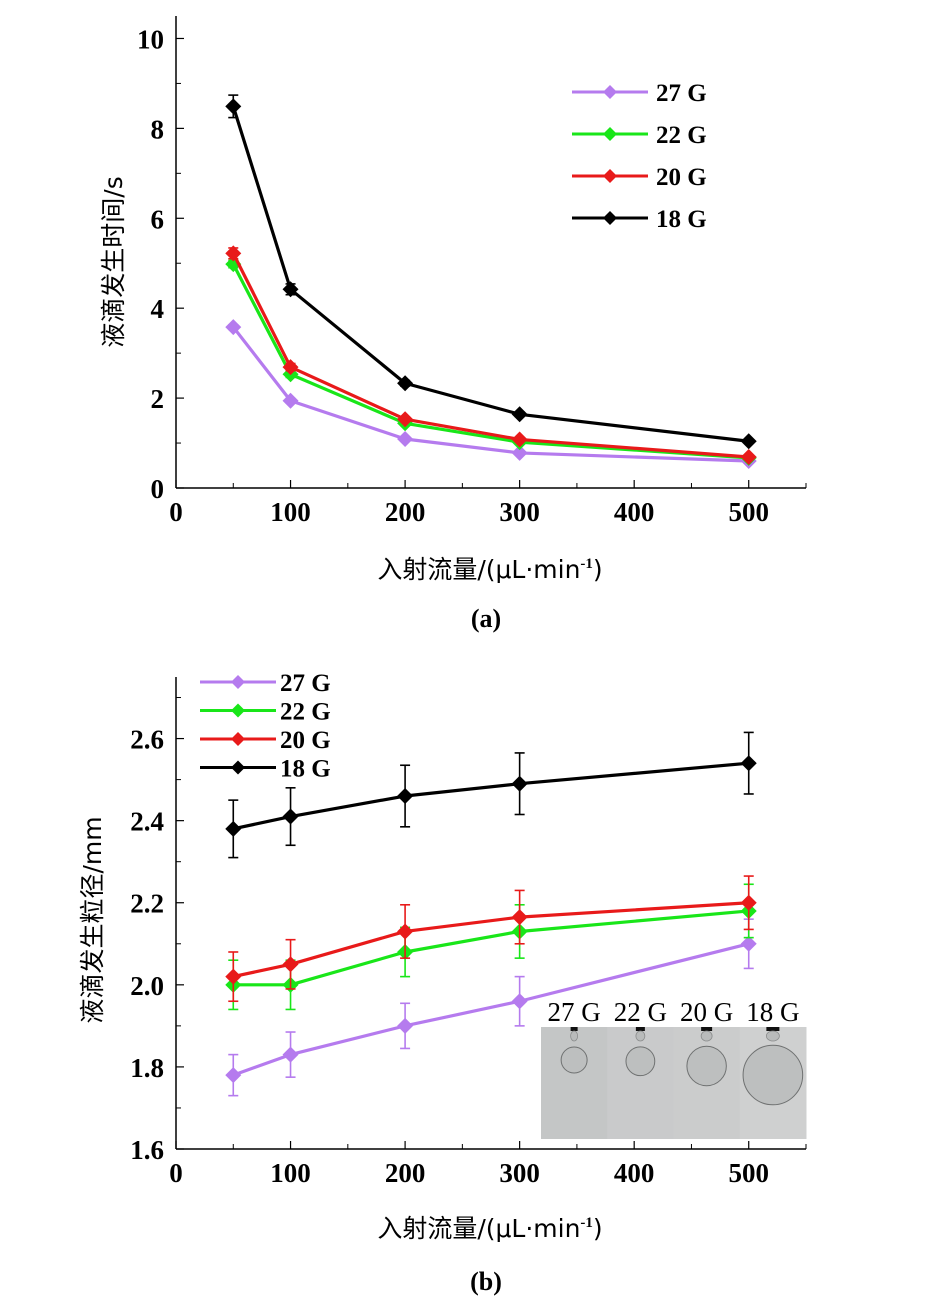 Image resolution: width=947 pixels, height=1301 pixels. I want to click on chart-b-xlabel: 入射流量/(μL·min-1), so click(489, 1228).